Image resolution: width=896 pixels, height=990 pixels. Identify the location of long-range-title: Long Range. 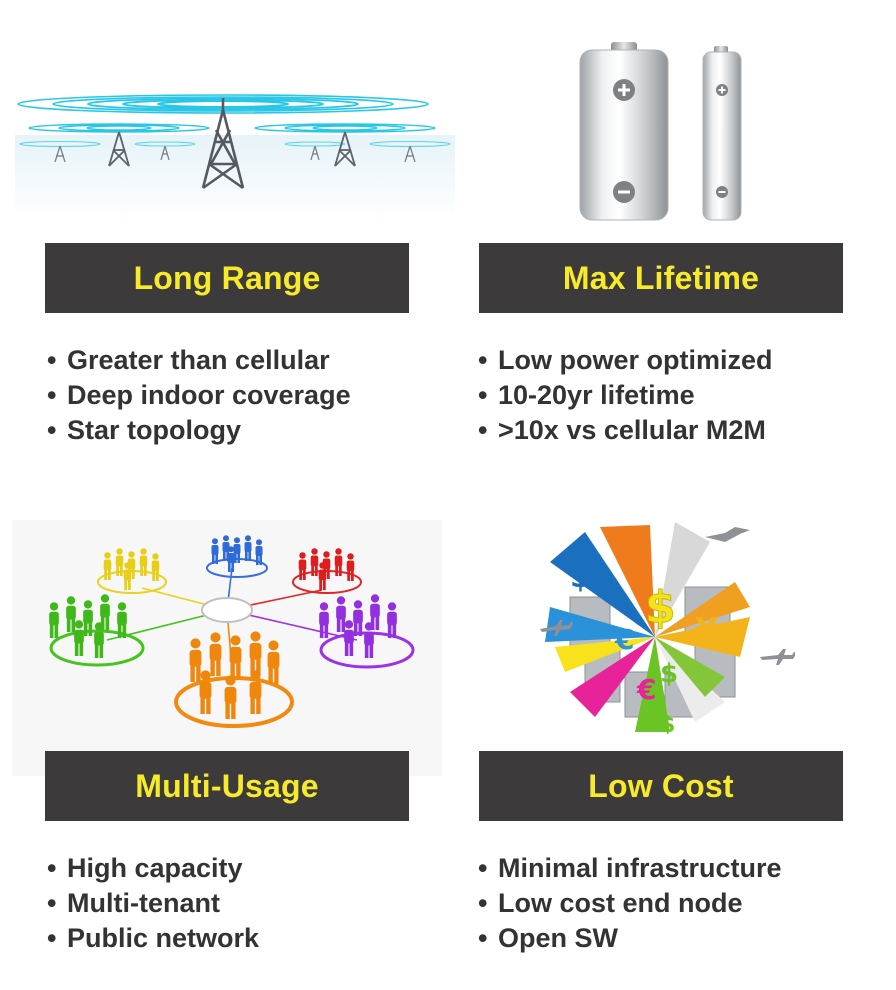
(227, 277).